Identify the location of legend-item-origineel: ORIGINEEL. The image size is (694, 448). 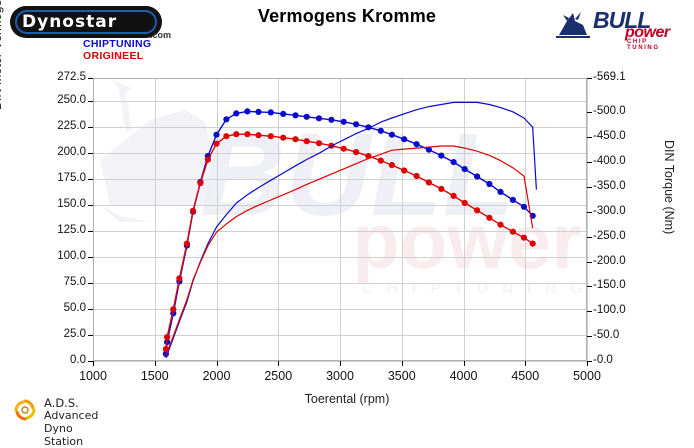
(113, 56).